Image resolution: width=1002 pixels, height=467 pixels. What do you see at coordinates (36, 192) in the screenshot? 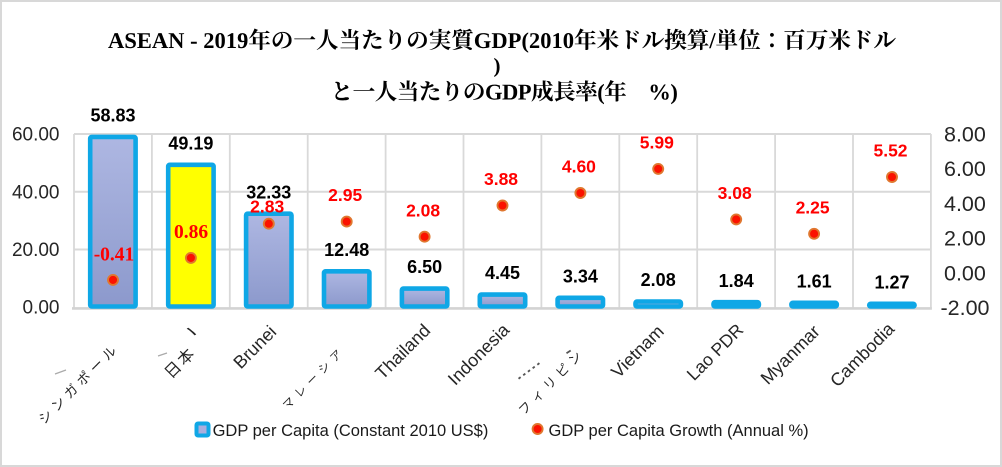
I see `svg-text: 40.00` at bounding box center [36, 192].